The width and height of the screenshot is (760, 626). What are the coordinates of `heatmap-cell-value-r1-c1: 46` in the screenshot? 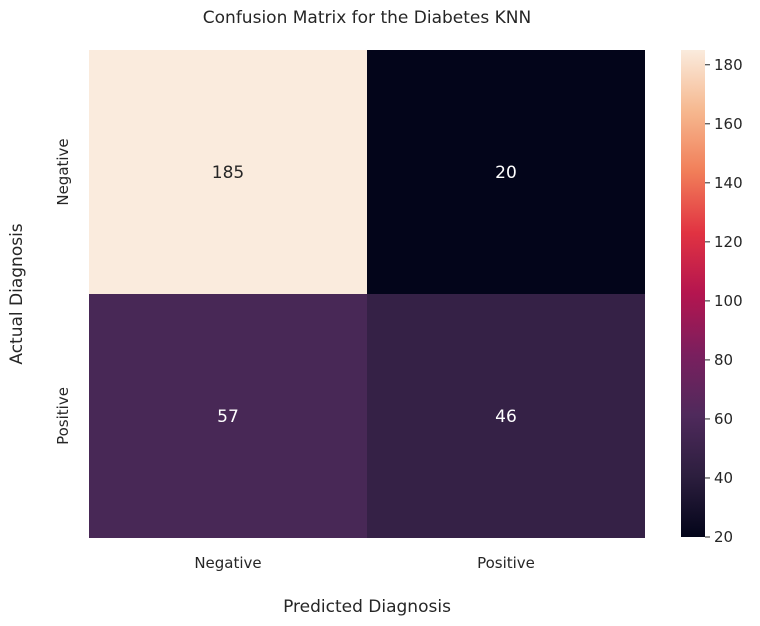 It's located at (506, 417).